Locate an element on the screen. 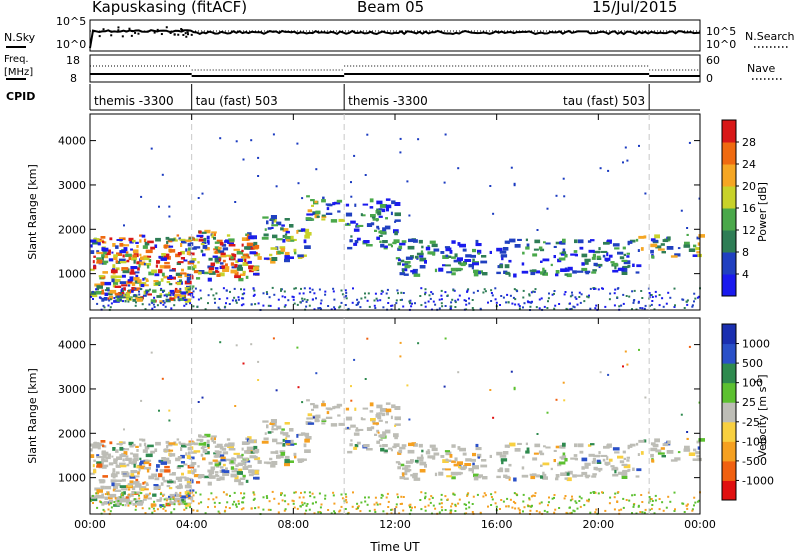  y-tick-label: 4000 is located at coordinates (72, 345).